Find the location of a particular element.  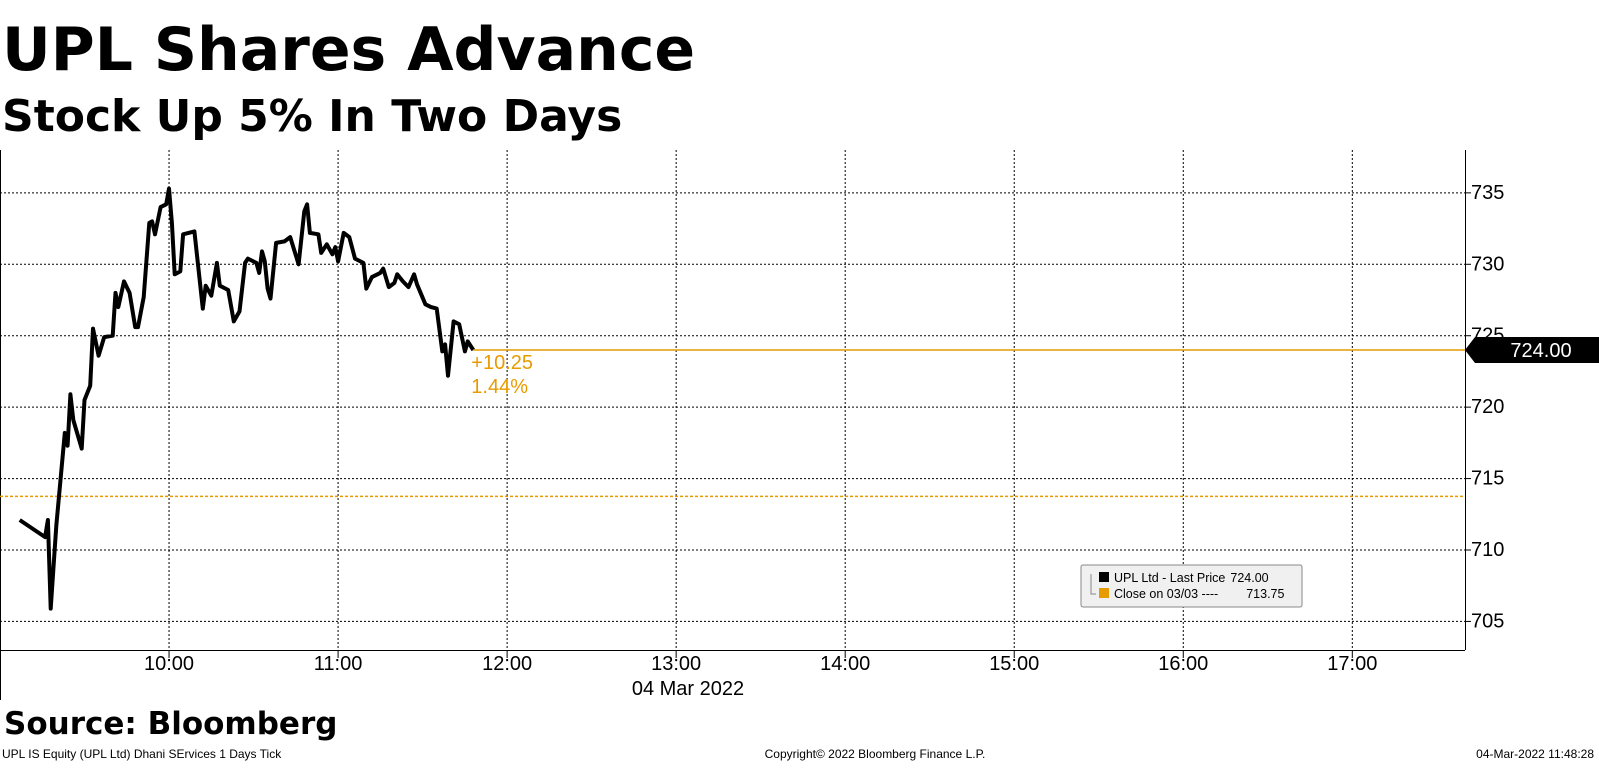

chart-title: UPL Shares Advance is located at coordinates (348, 50).